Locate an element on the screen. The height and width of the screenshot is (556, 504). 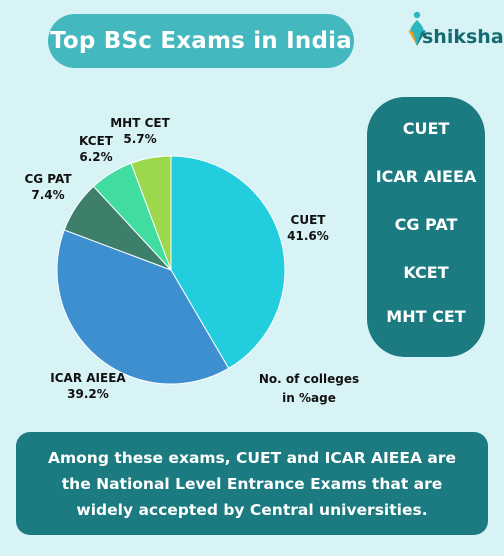
title-banner: Top BSc Exams in India is located at coordinates (201, 41).